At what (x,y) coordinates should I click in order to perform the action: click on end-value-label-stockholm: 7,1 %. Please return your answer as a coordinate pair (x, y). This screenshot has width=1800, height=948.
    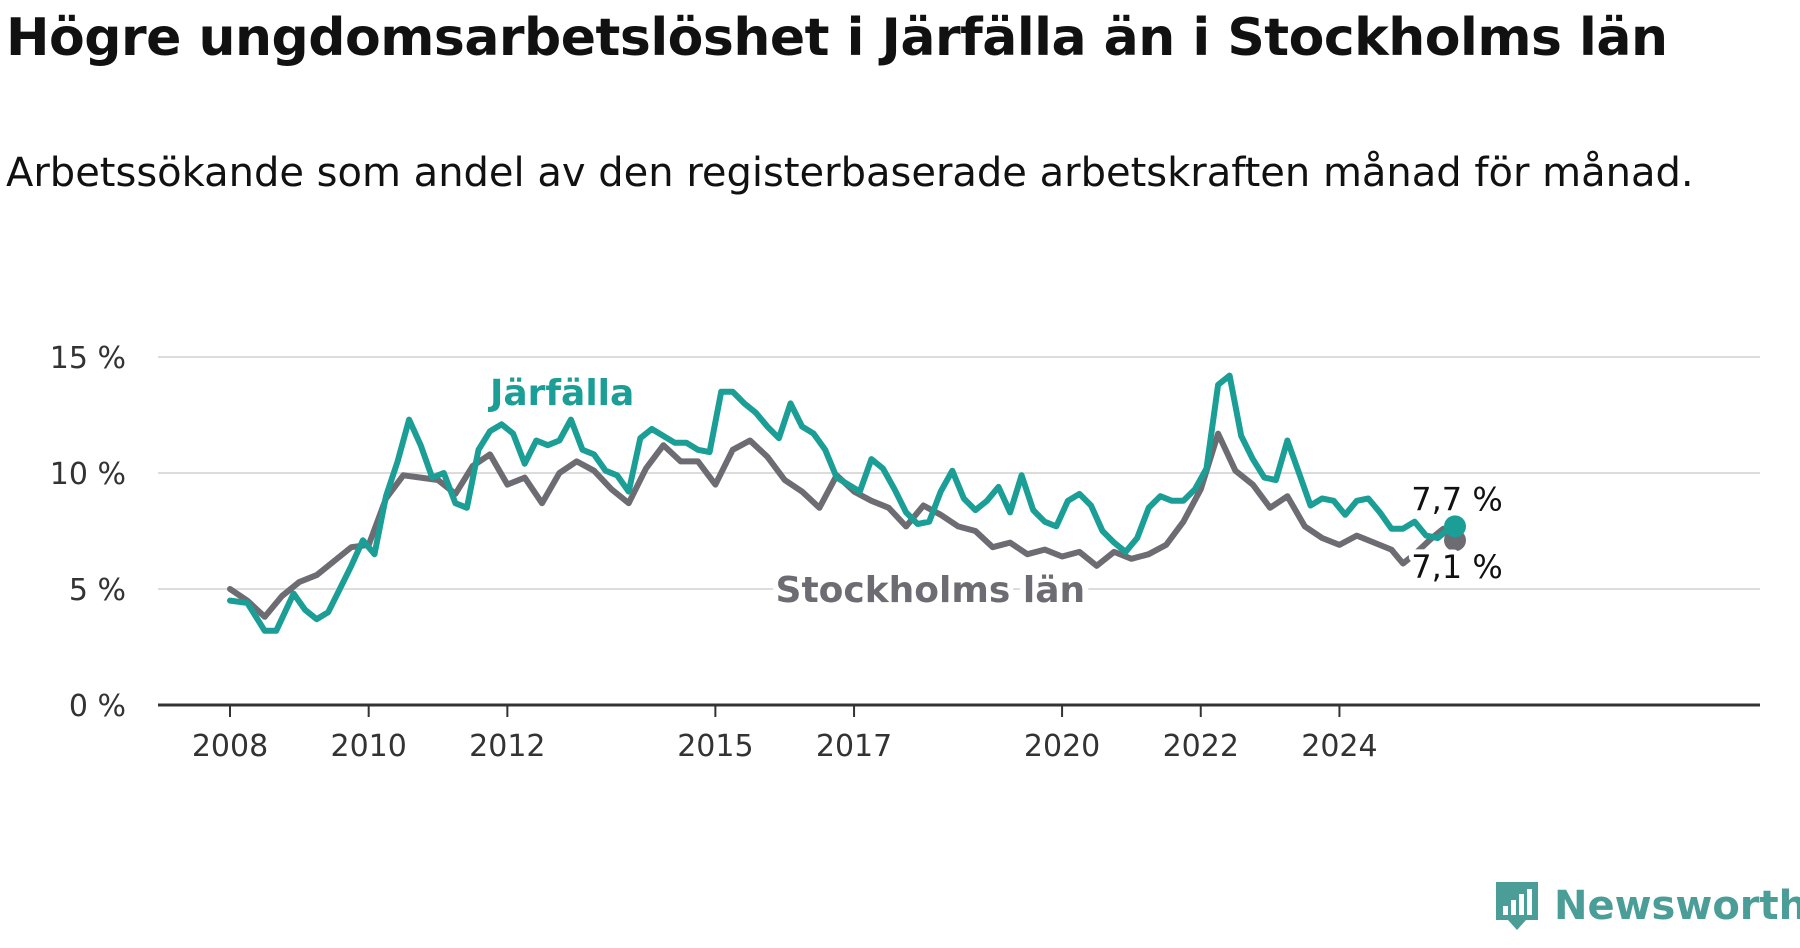
    Looking at the image, I should click on (1456, 567).